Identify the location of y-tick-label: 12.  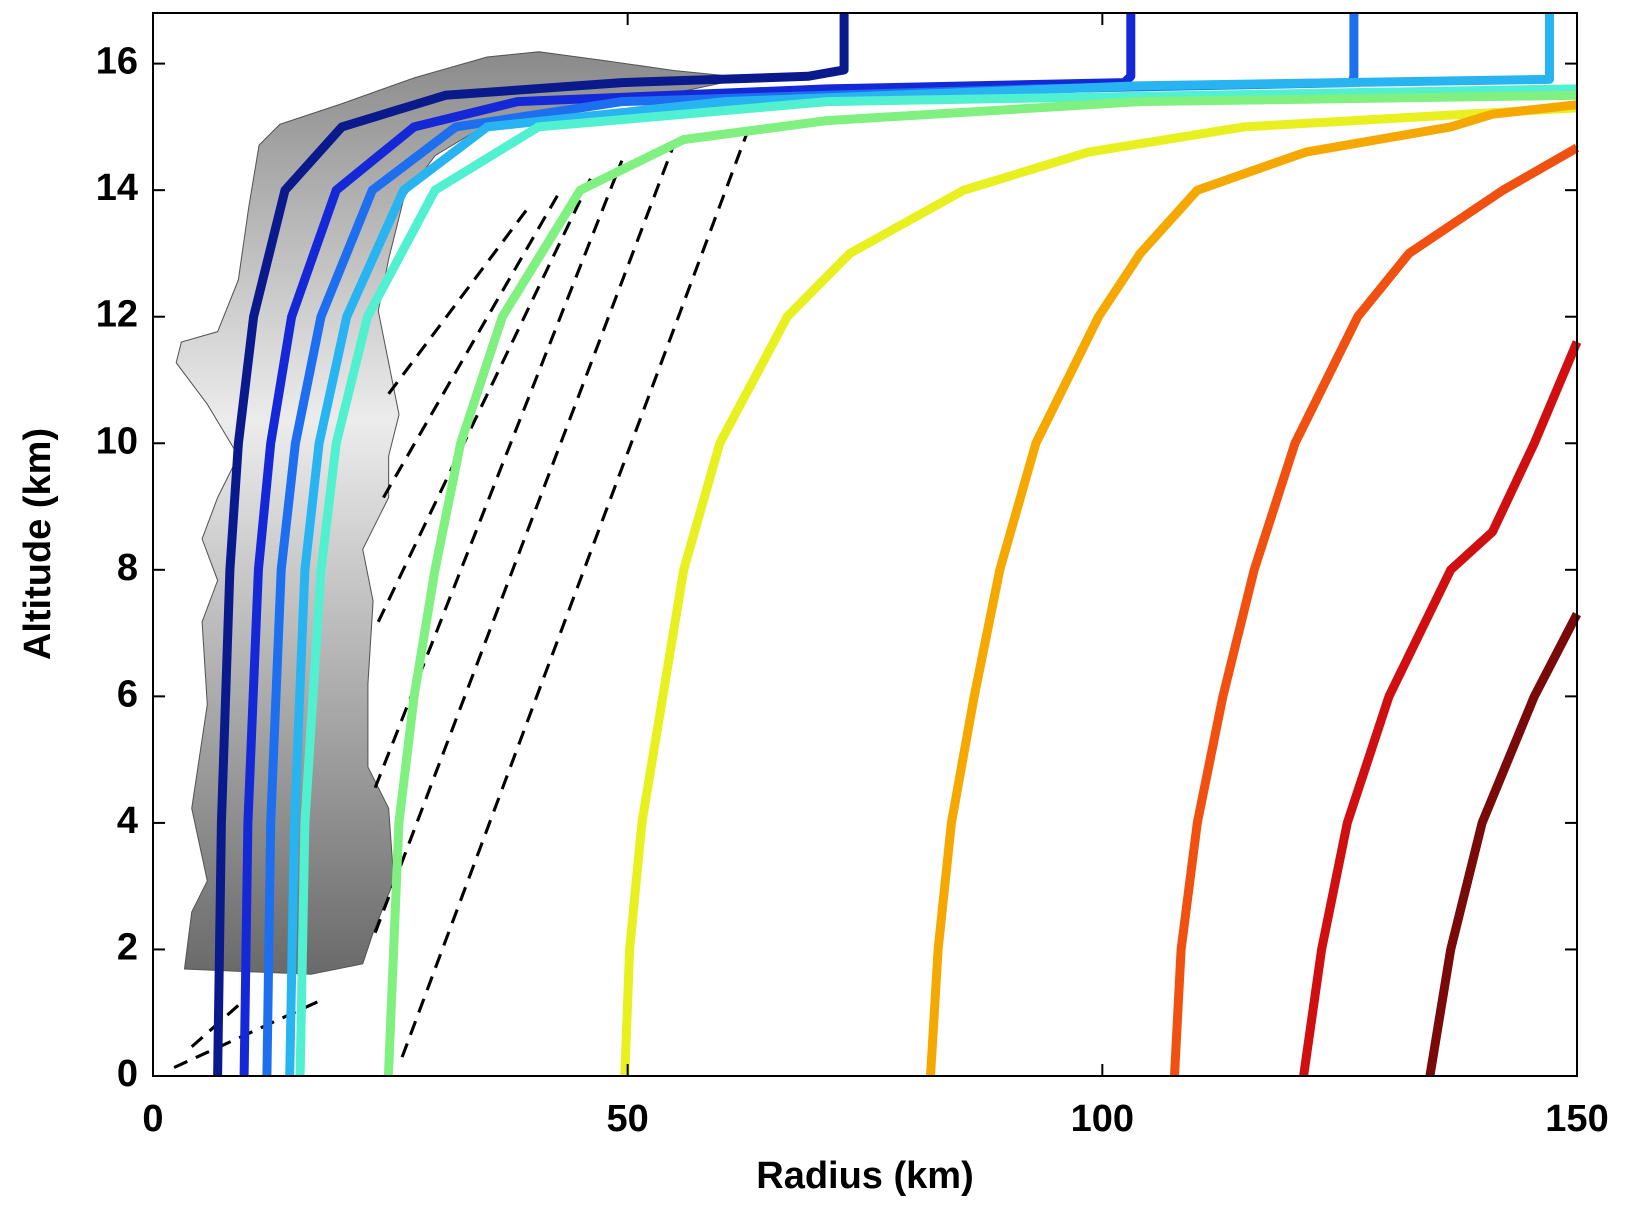
(117, 315).